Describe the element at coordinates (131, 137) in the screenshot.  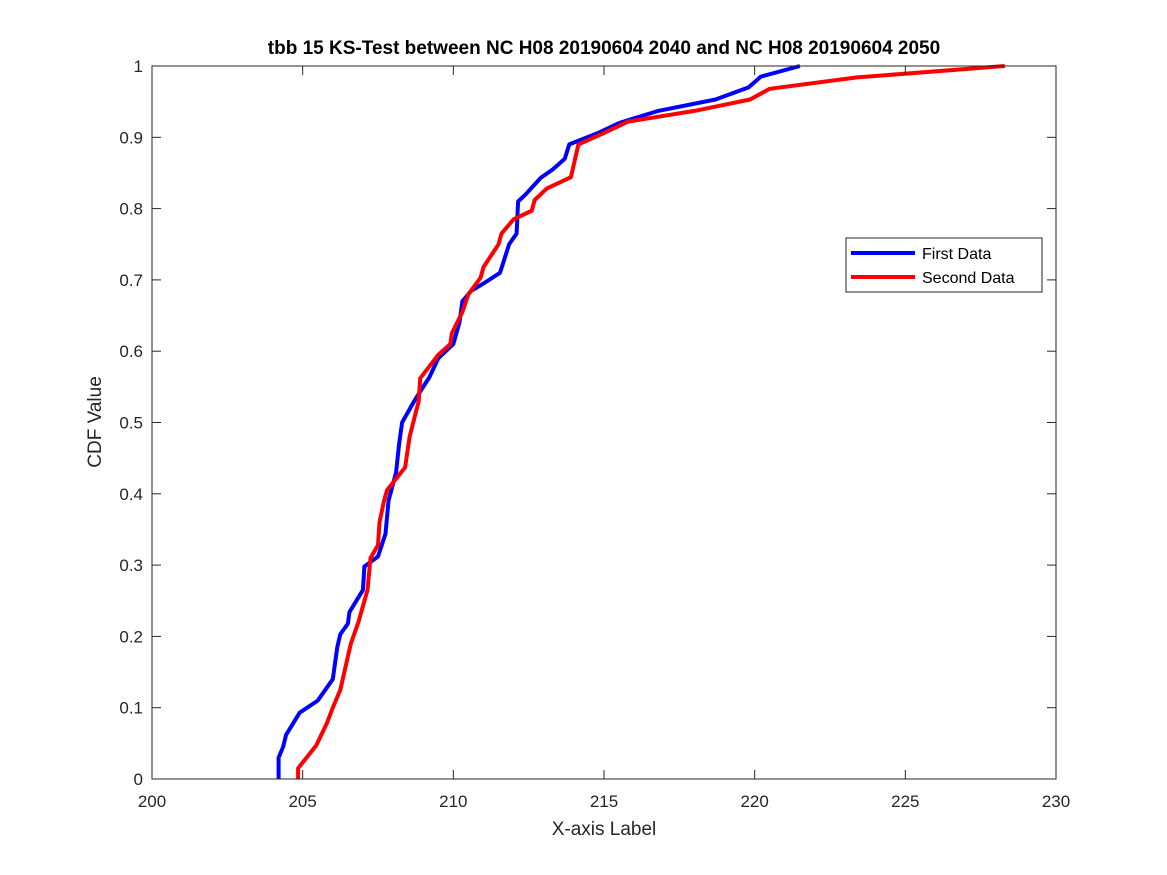
I see `y-tick-label: 0.9` at that location.